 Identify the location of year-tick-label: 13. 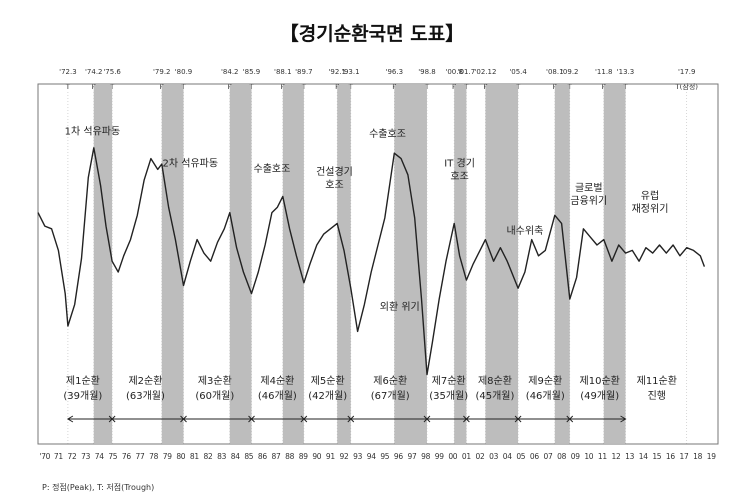
(629, 456).